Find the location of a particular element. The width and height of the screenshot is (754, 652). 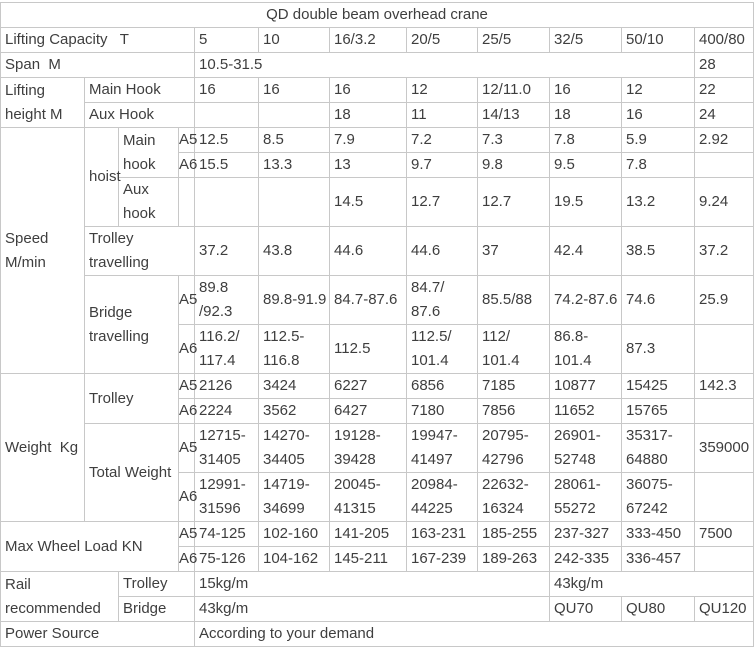

table-cell: 12.5 is located at coordinates (226, 140).